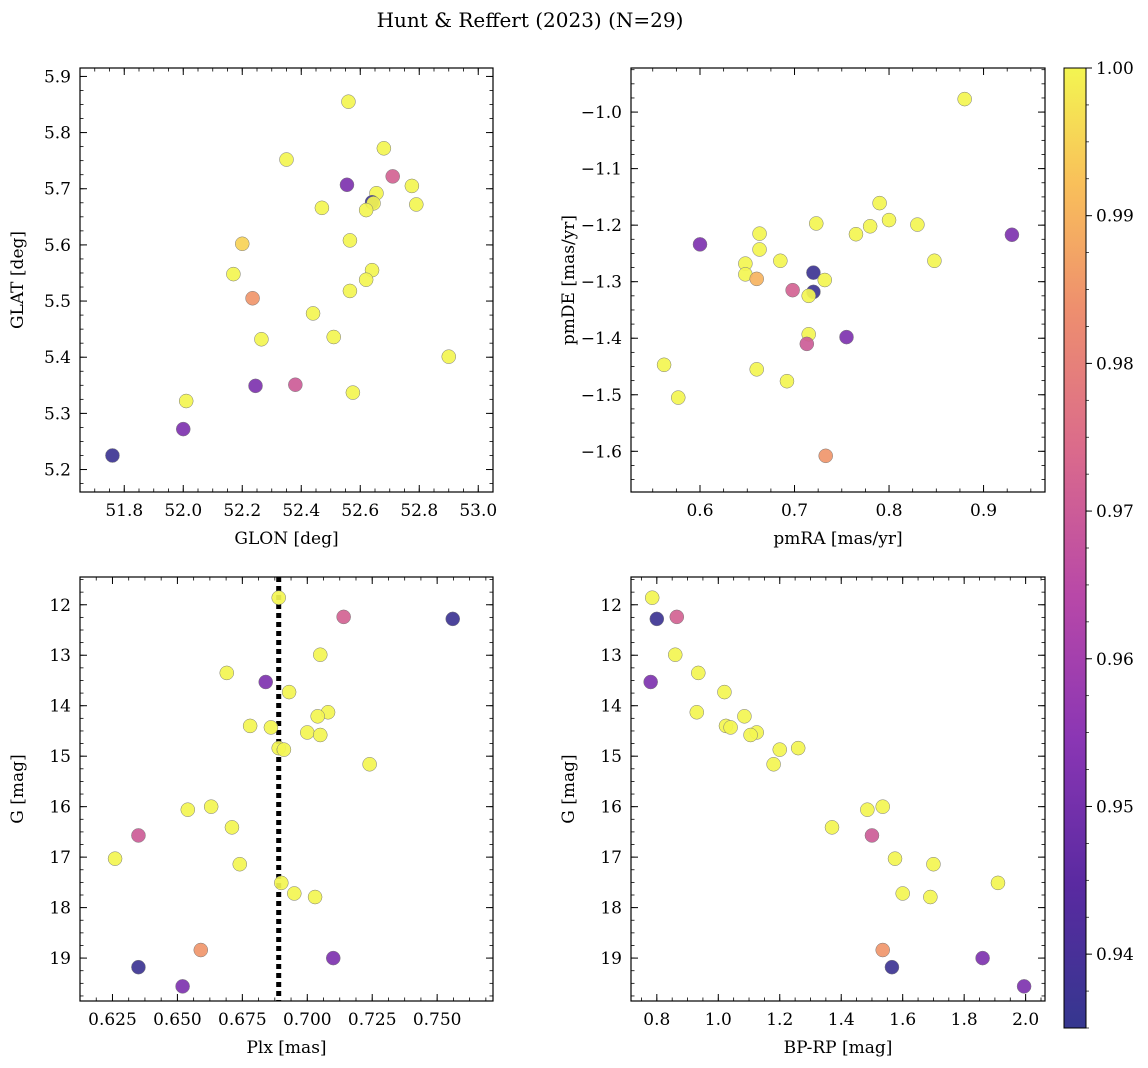 The image size is (1148, 1068). I want to click on y-tick-label: 14, so click(611, 707).